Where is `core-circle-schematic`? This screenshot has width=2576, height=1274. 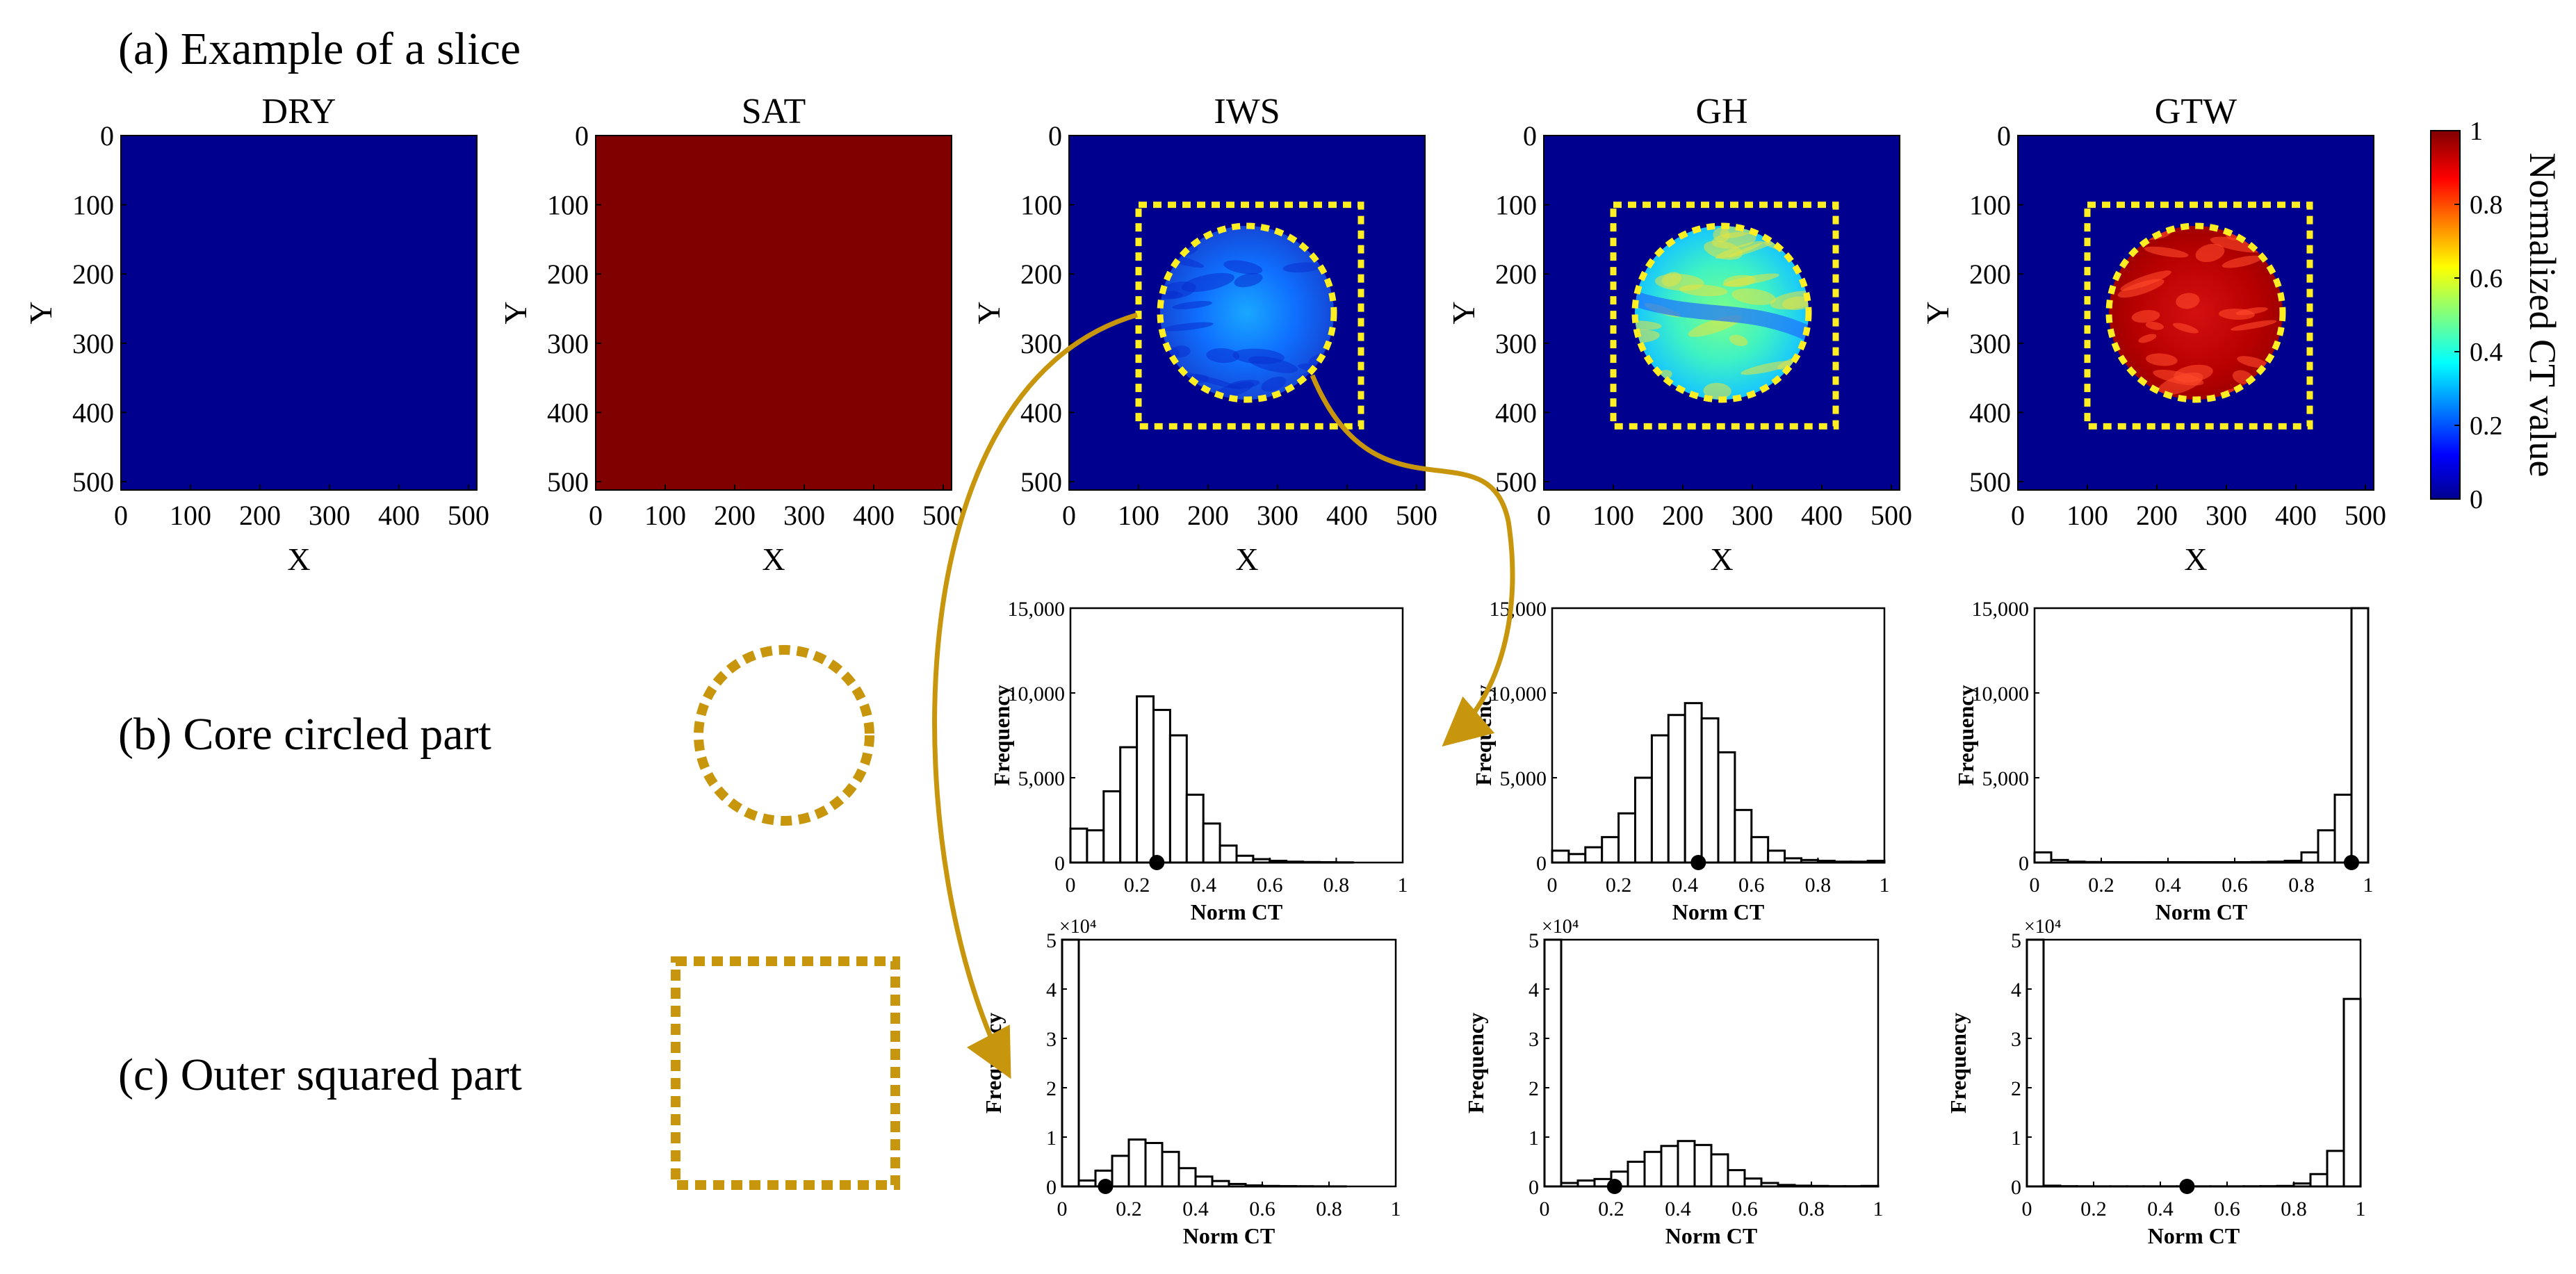
core-circle-schematic is located at coordinates (784, 735).